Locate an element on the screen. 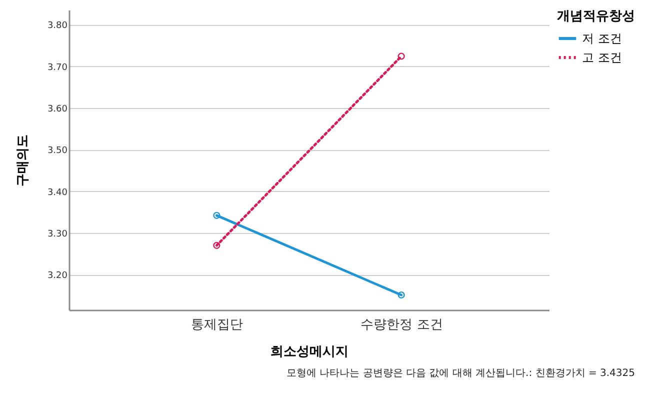 This screenshot has height=416, width=656. y-tick-label: 3.70 is located at coordinates (57, 67).